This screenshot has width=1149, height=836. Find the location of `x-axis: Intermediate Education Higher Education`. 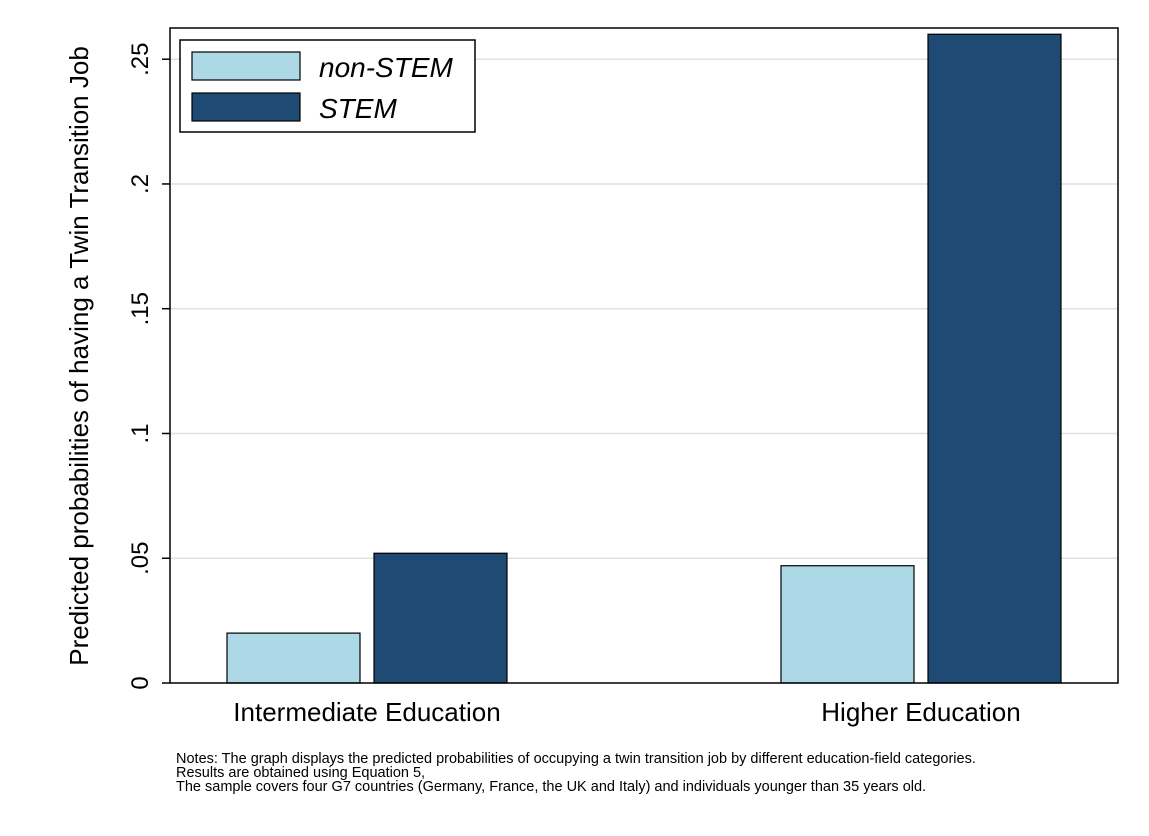

x-axis: Intermediate Education Higher Education is located at coordinates (626, 712).